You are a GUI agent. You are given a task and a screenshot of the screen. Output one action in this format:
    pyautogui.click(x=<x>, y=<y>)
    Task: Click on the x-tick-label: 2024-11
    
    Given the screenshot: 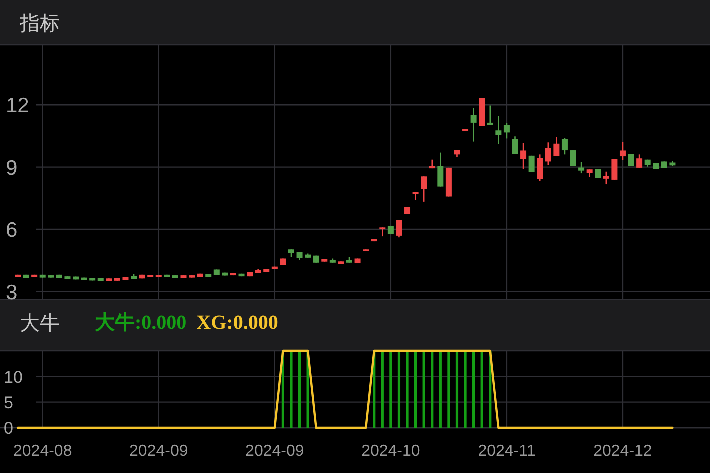 What is the action you would take?
    pyautogui.click(x=507, y=451)
    